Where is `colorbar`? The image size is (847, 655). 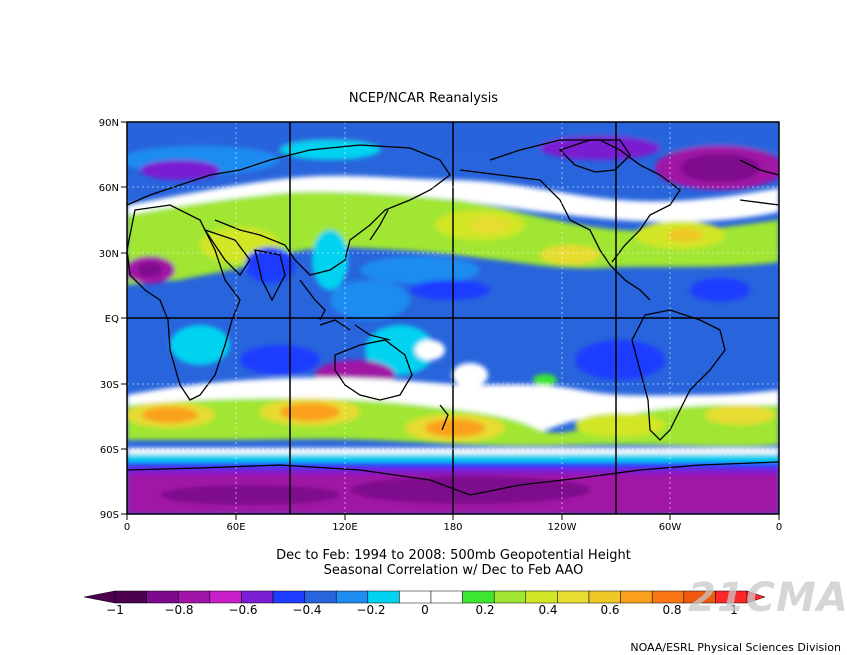
colorbar is located at coordinates (424, 597).